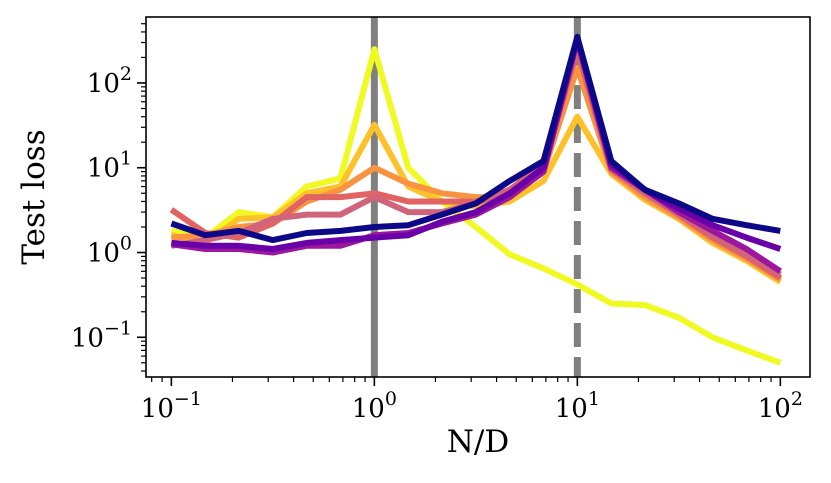 The image size is (831, 483). Describe the element at coordinates (478, 442) in the screenshot. I see `x-axis-label: N/D` at that location.